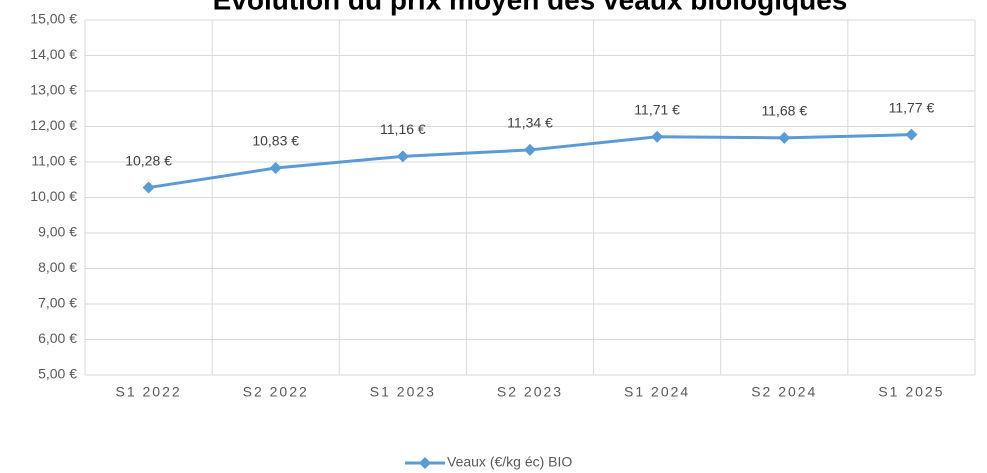 The width and height of the screenshot is (987, 473). I want to click on x-tick-label: S1 2024, so click(657, 392).